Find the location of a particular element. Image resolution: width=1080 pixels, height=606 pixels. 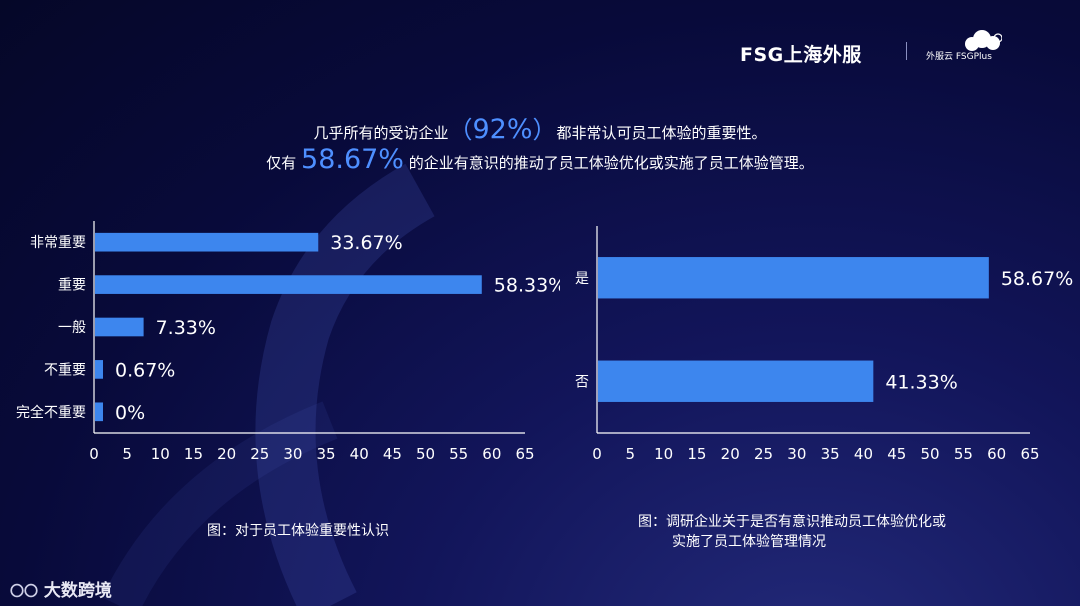

category-label: 一般 is located at coordinates (72, 328).